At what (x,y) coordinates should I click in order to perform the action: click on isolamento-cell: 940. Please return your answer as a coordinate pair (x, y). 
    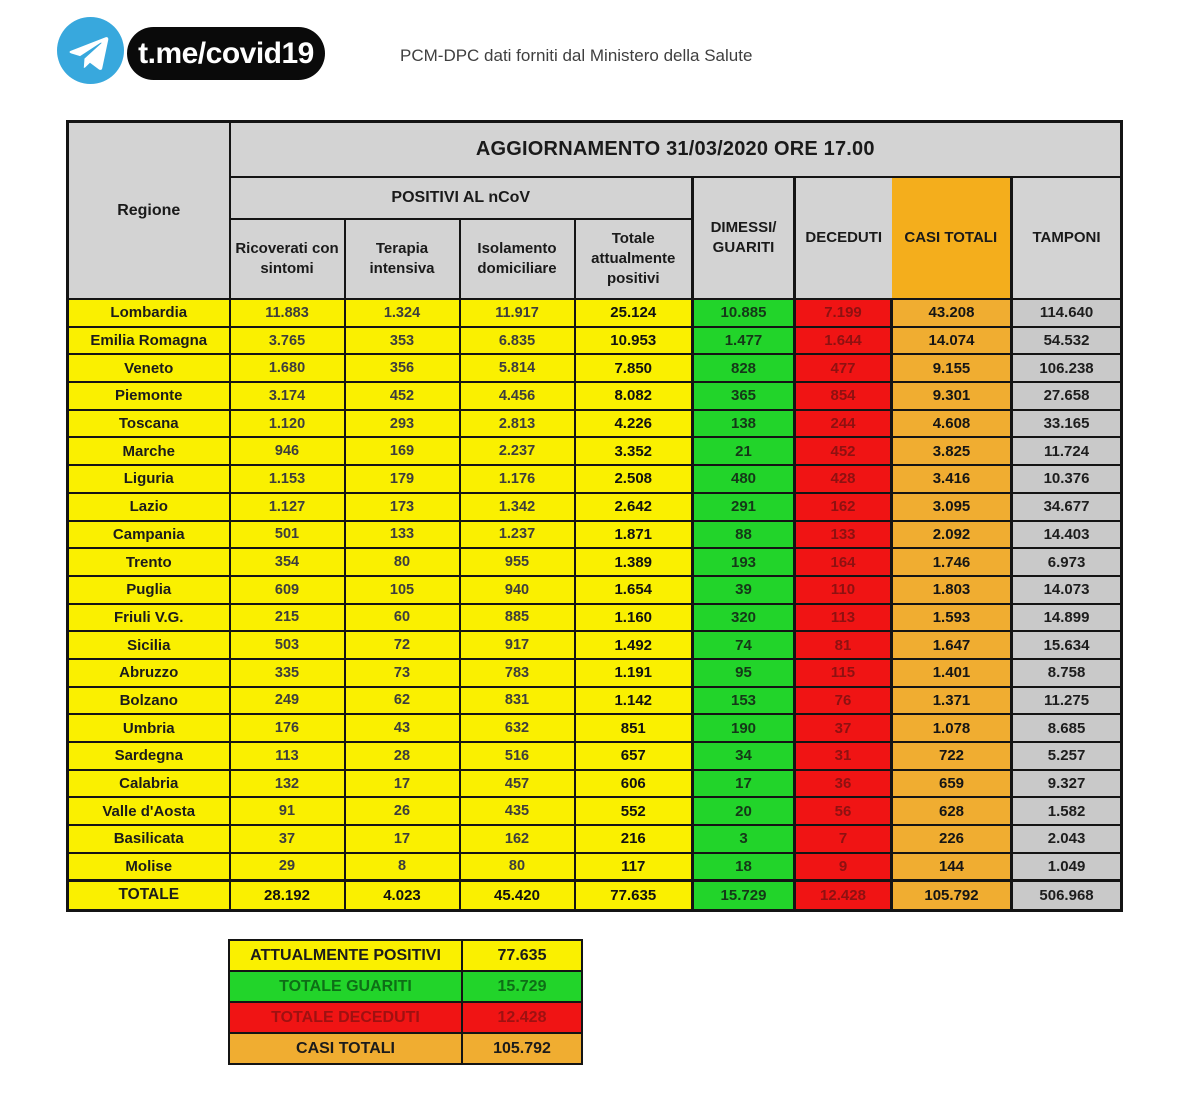
    Looking at the image, I should click on (517, 589).